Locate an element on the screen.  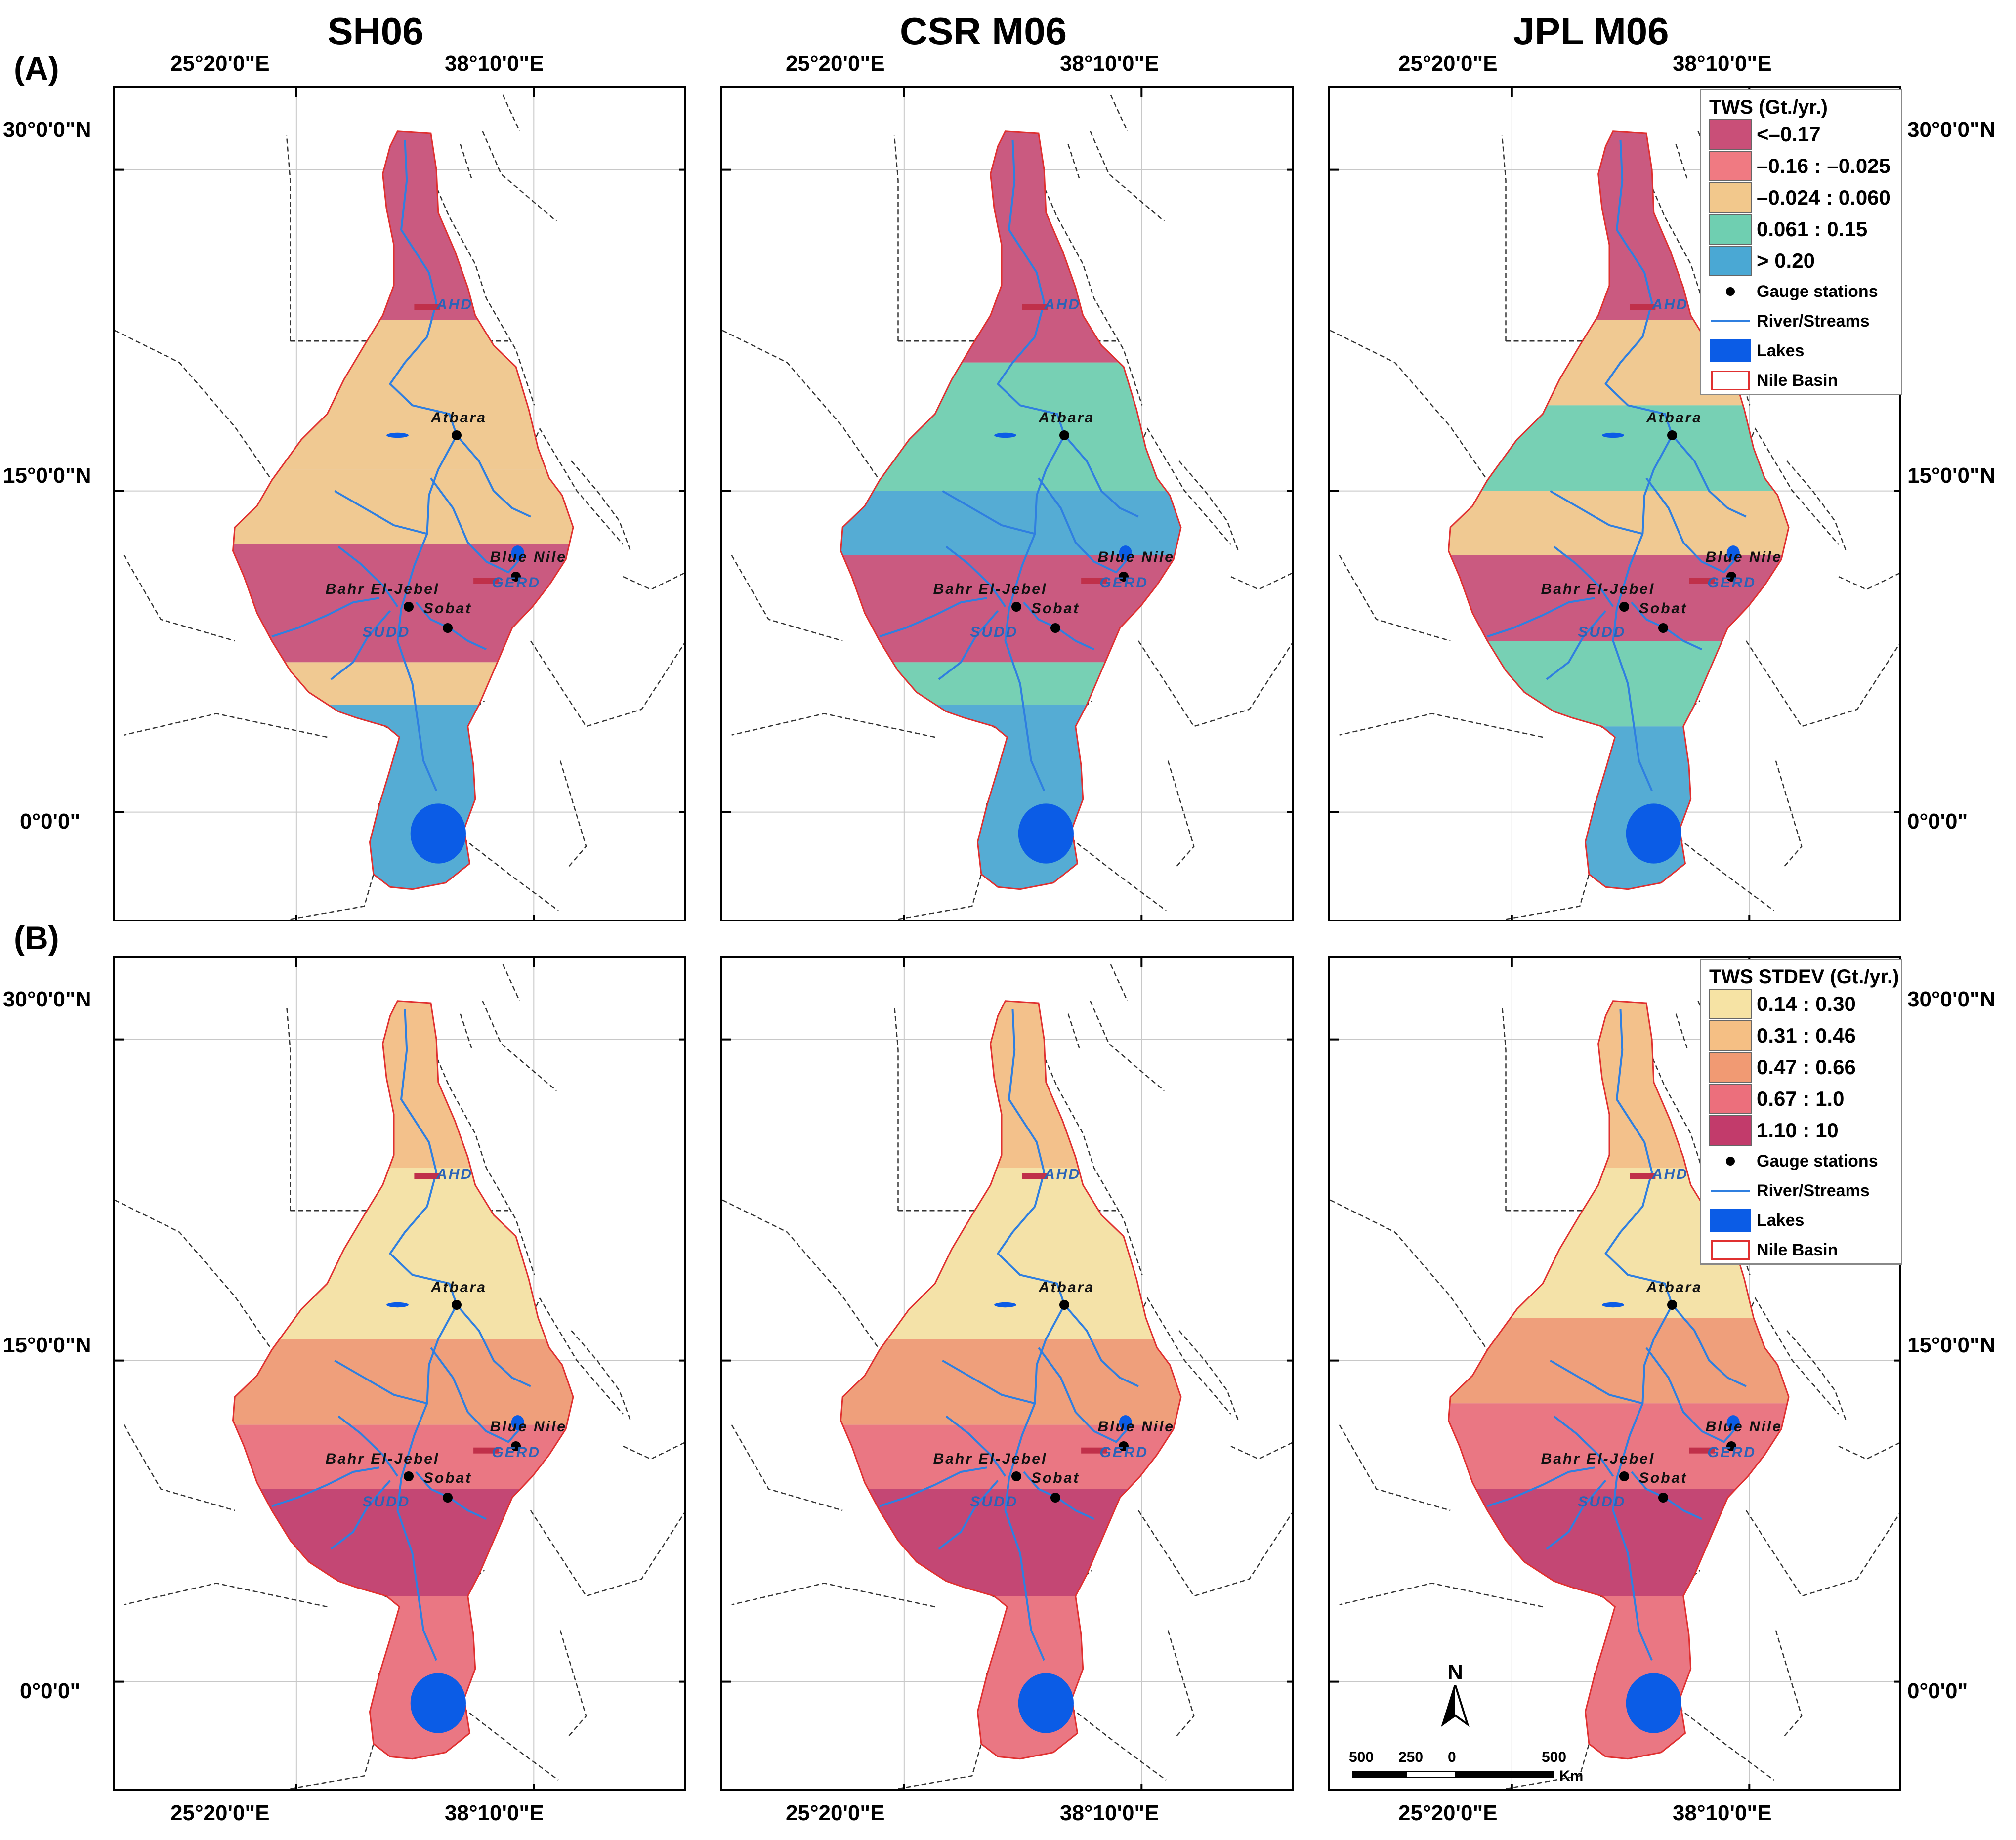
legend-tws-gauge-label: Gauge stations is located at coordinates (1817, 291).